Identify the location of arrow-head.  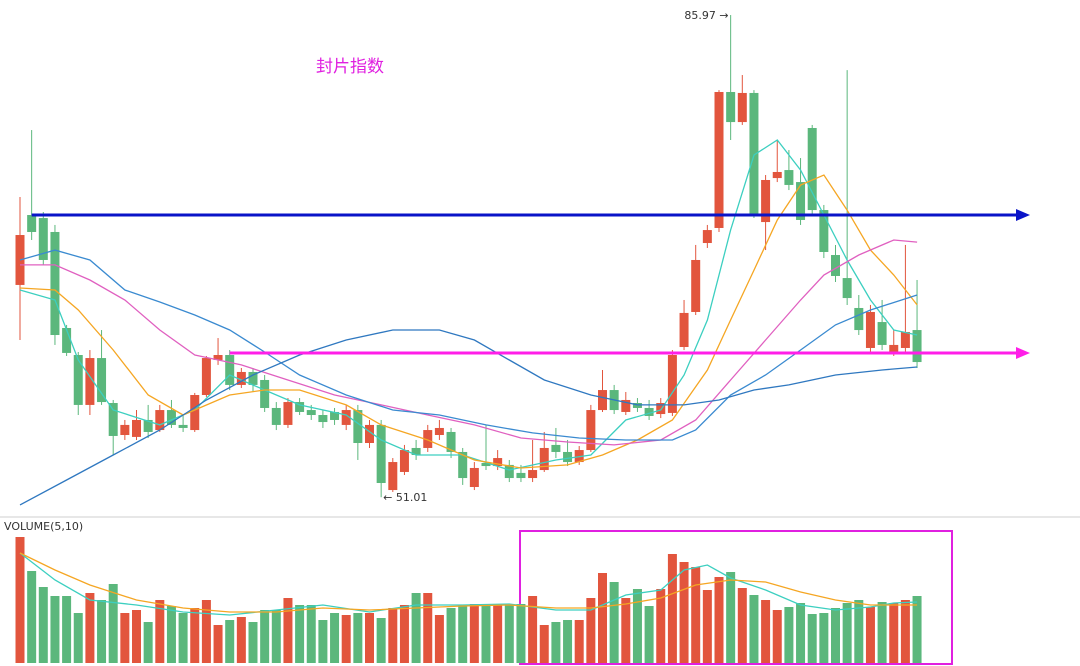
(1023, 215).